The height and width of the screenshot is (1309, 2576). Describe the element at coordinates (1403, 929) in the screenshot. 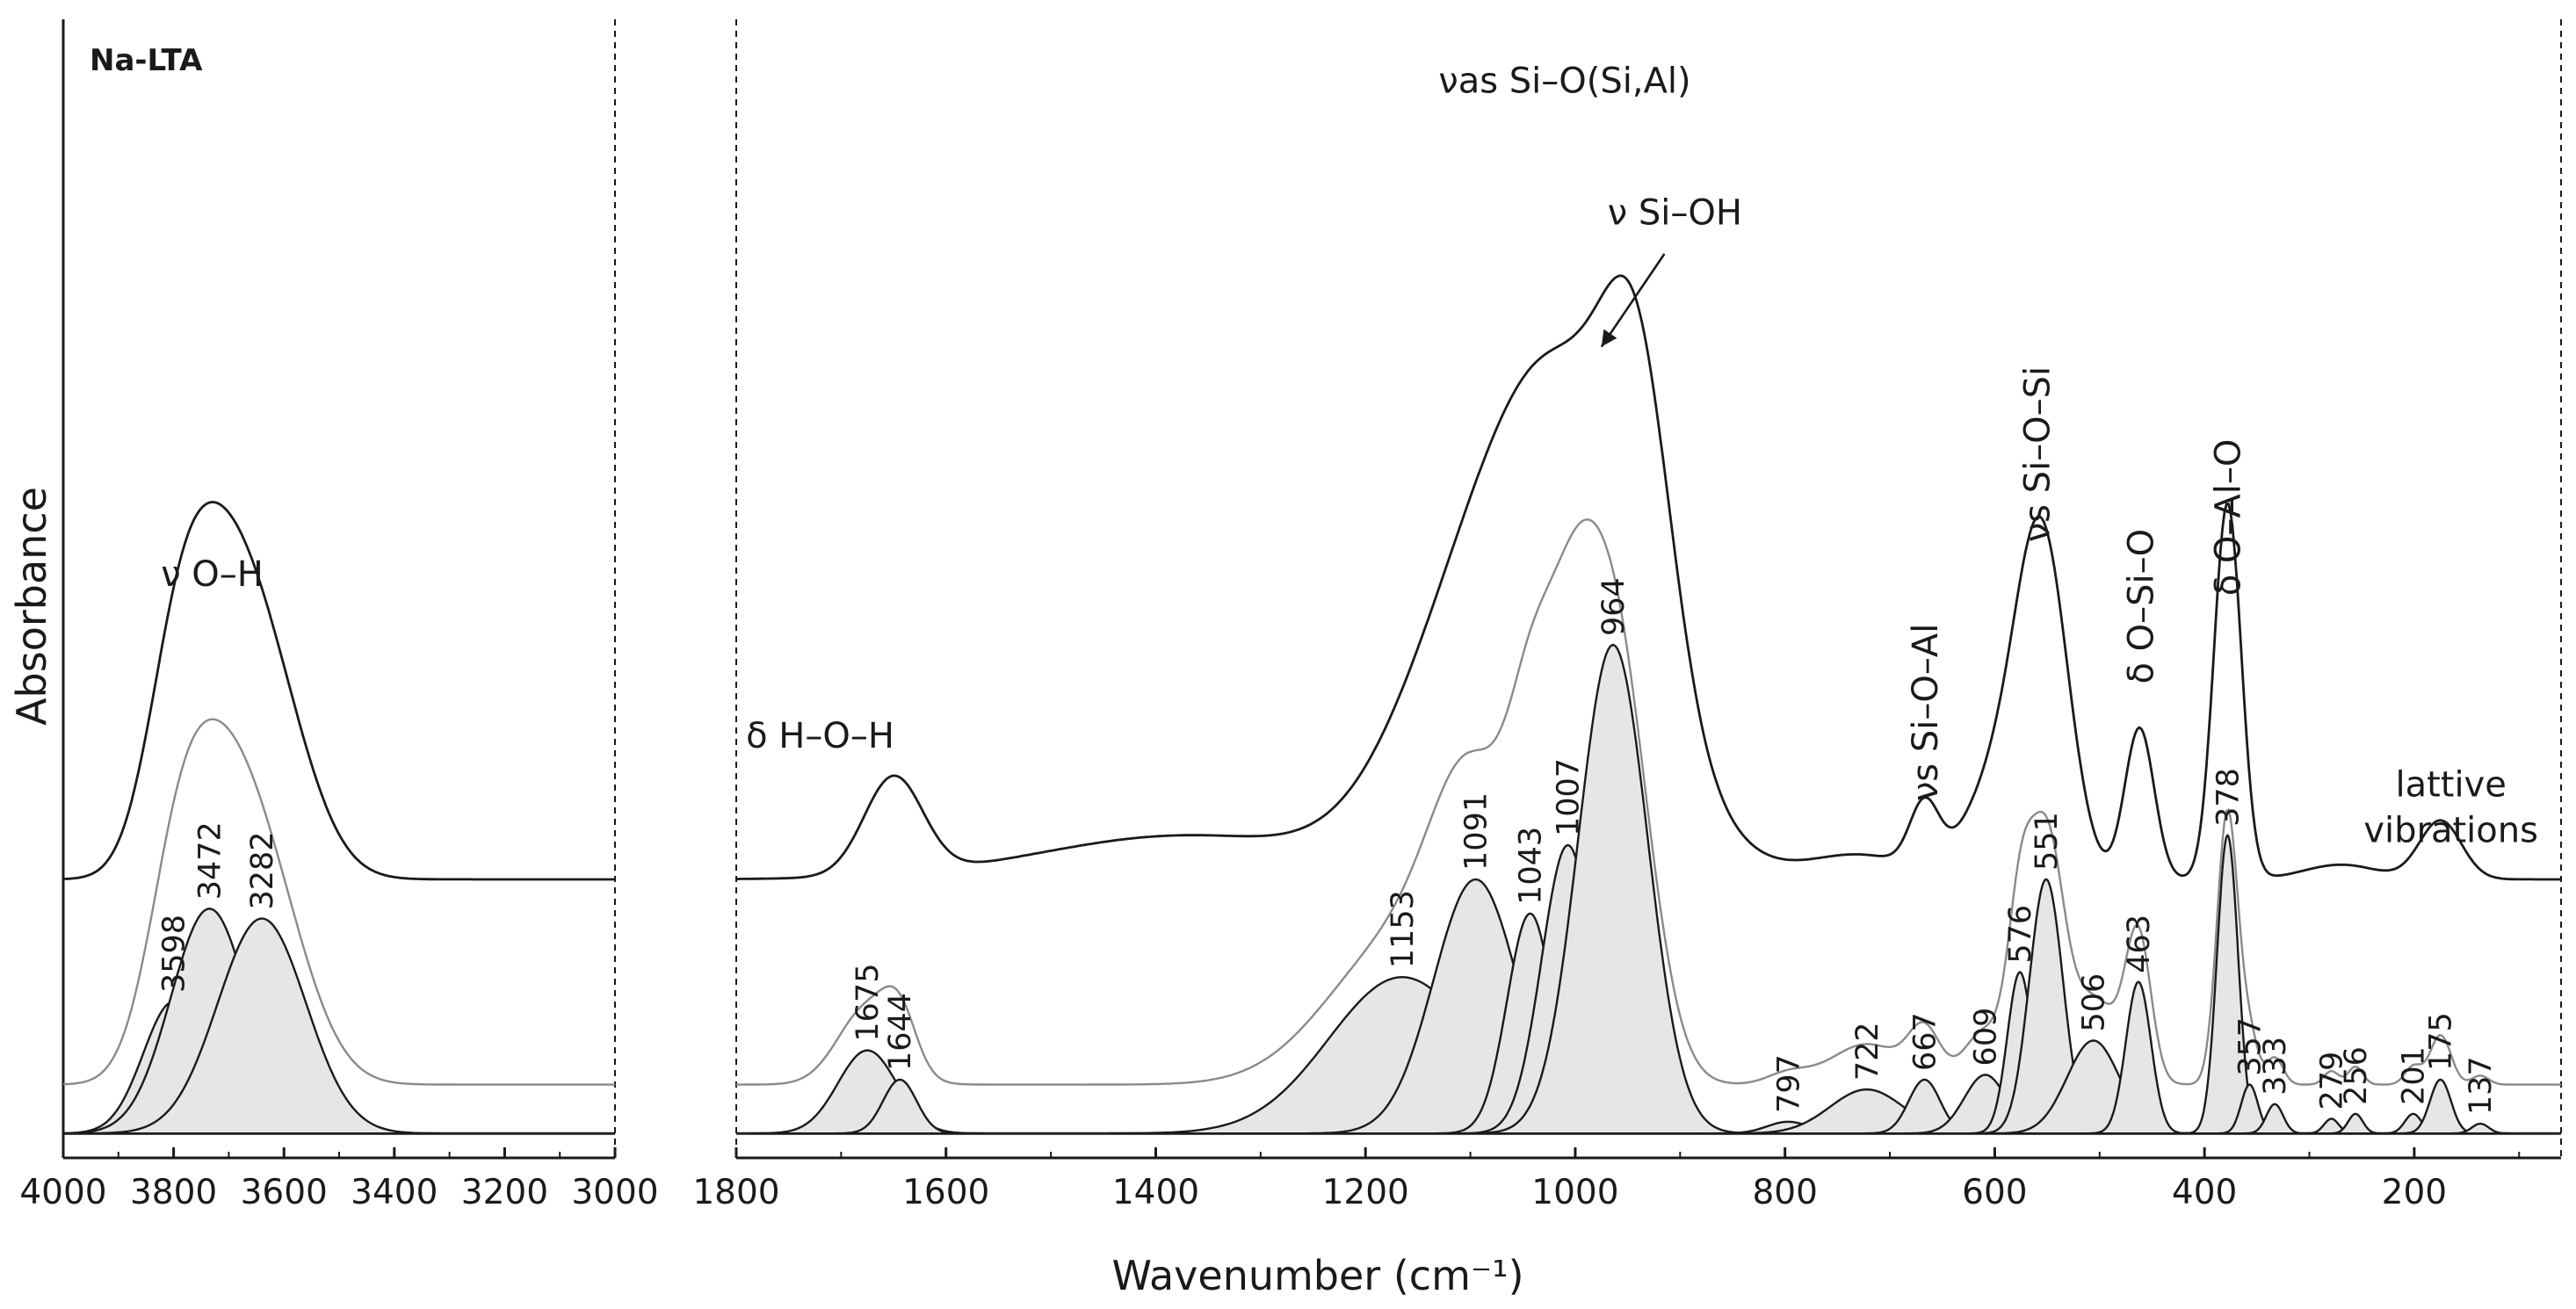

I see `peak-label-1153: 1153` at that location.